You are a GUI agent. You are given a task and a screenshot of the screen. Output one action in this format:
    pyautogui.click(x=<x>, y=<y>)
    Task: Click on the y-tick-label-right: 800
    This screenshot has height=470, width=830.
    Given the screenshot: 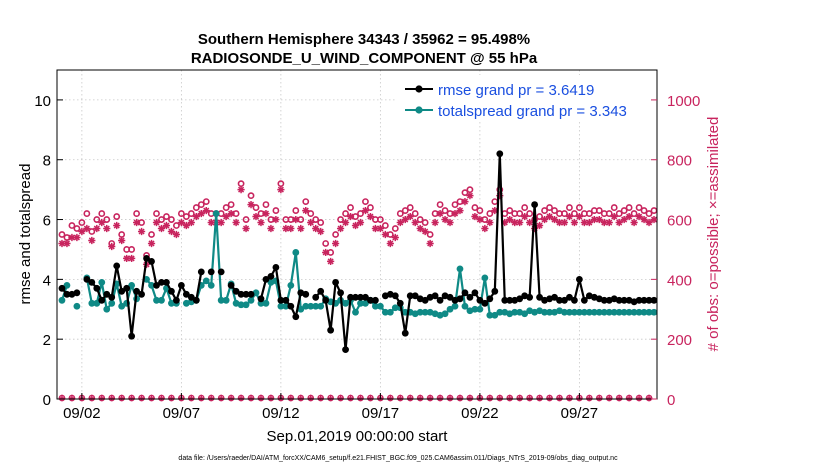 What is the action you would take?
    pyautogui.click(x=679, y=161)
    